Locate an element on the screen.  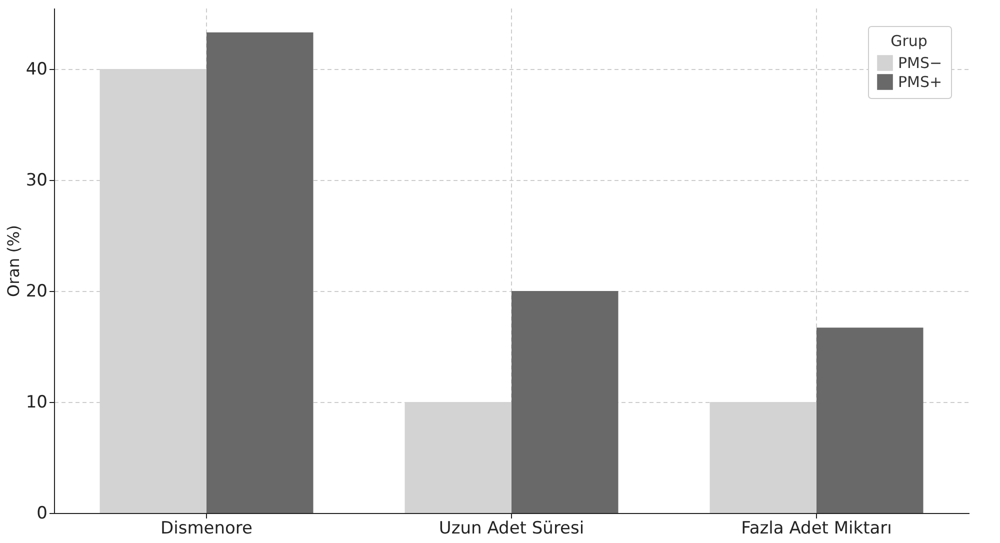
legend-label: PMS− is located at coordinates (920, 63).